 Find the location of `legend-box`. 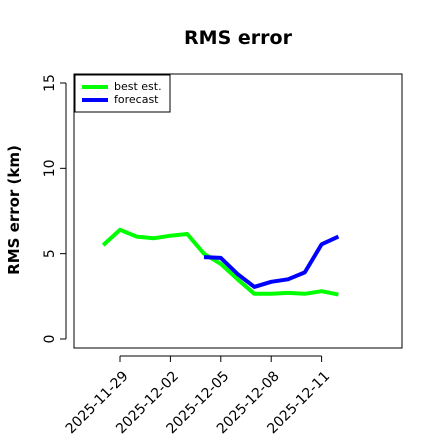

legend-box is located at coordinates (122, 93).